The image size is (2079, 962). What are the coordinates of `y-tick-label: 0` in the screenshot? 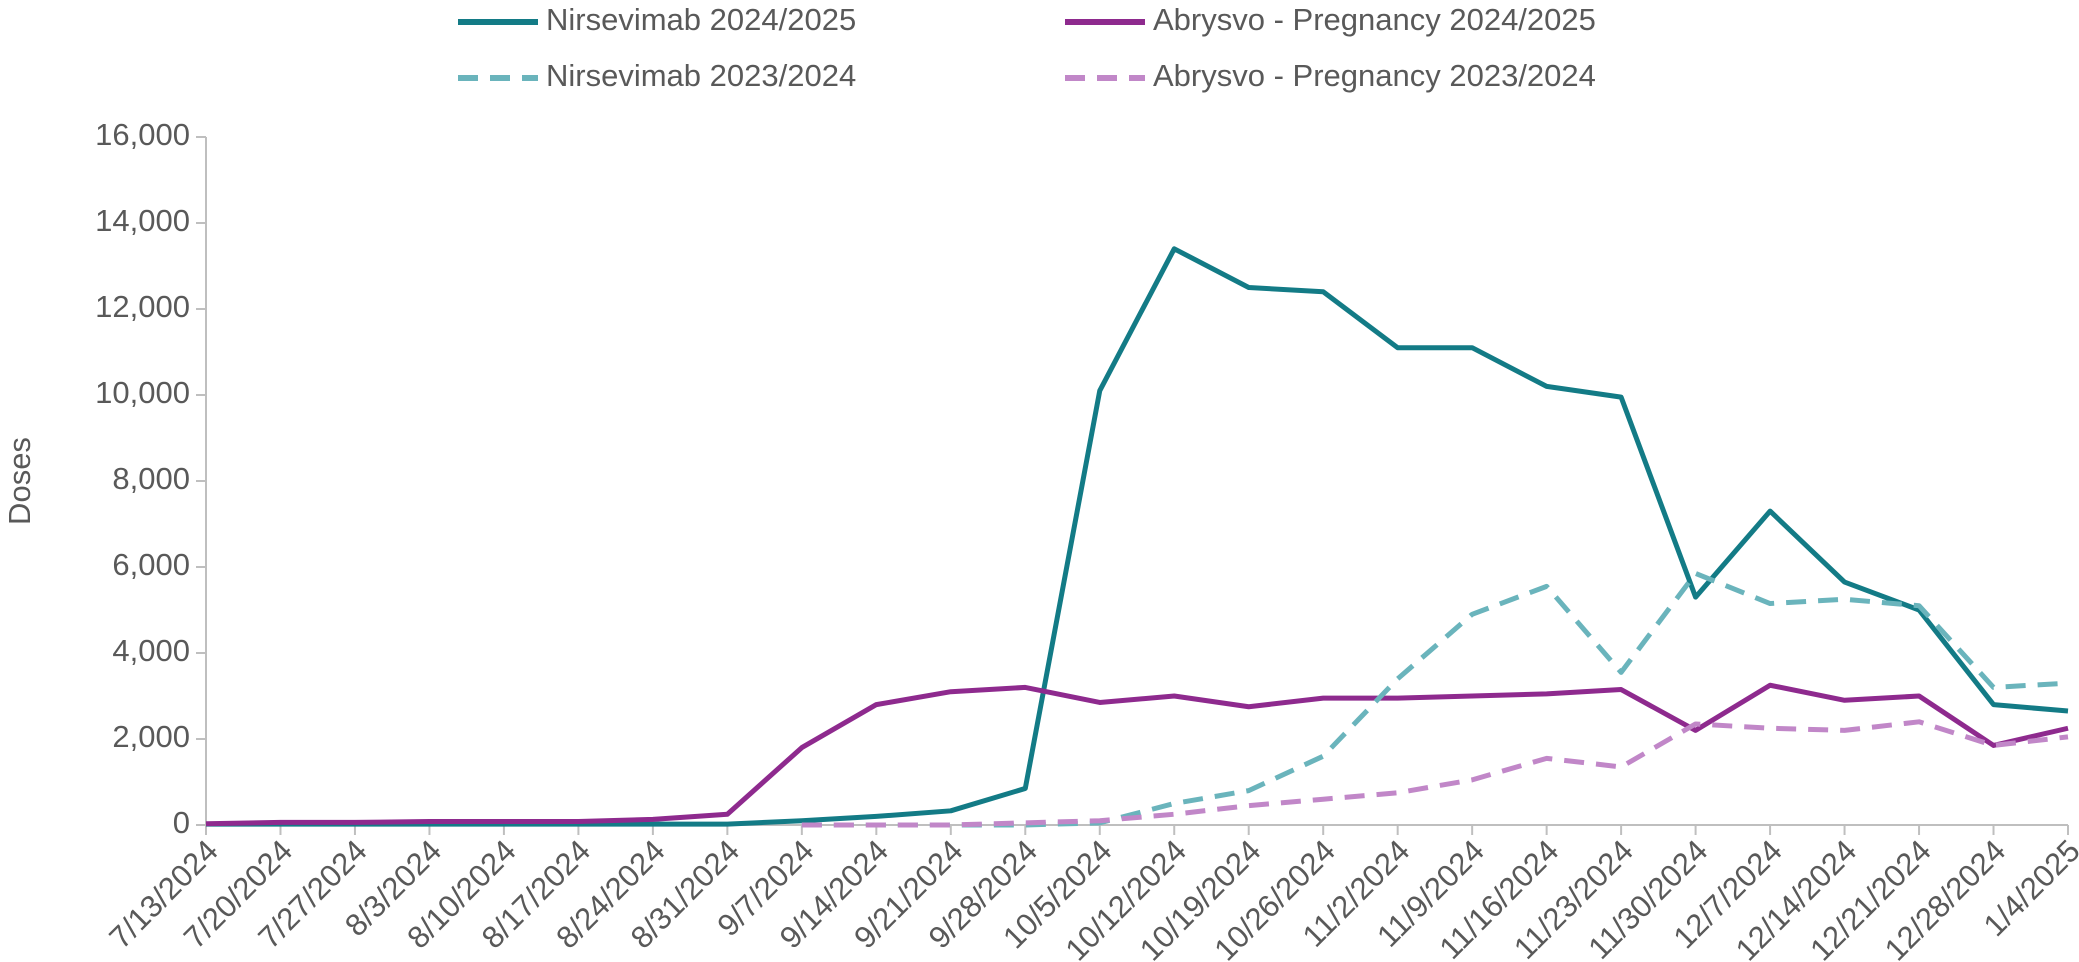 It's located at (181, 822).